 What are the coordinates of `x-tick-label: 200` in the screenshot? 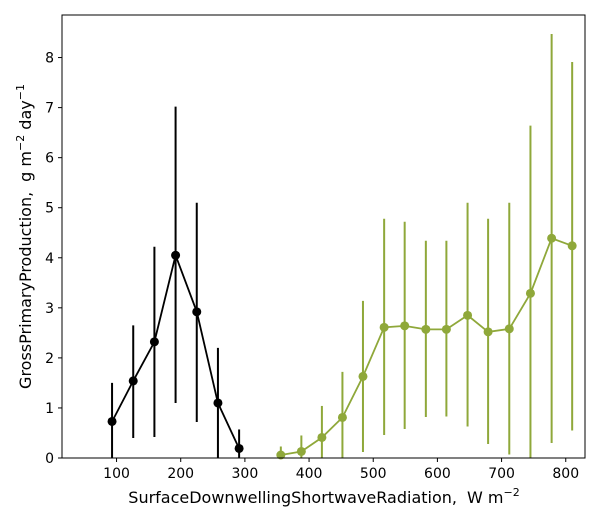 It's located at (180, 474).